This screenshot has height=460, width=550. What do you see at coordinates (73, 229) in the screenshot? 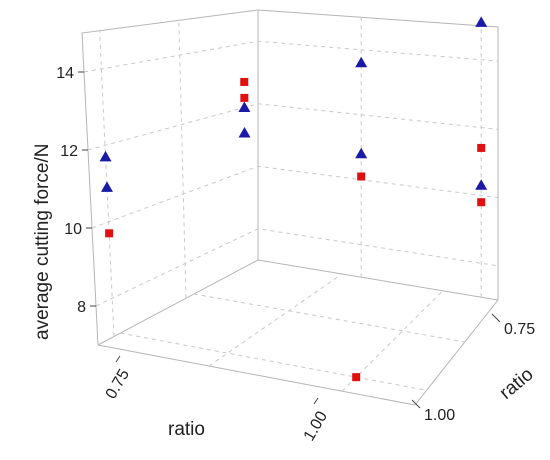
I see `z-tick-label: 10` at bounding box center [73, 229].